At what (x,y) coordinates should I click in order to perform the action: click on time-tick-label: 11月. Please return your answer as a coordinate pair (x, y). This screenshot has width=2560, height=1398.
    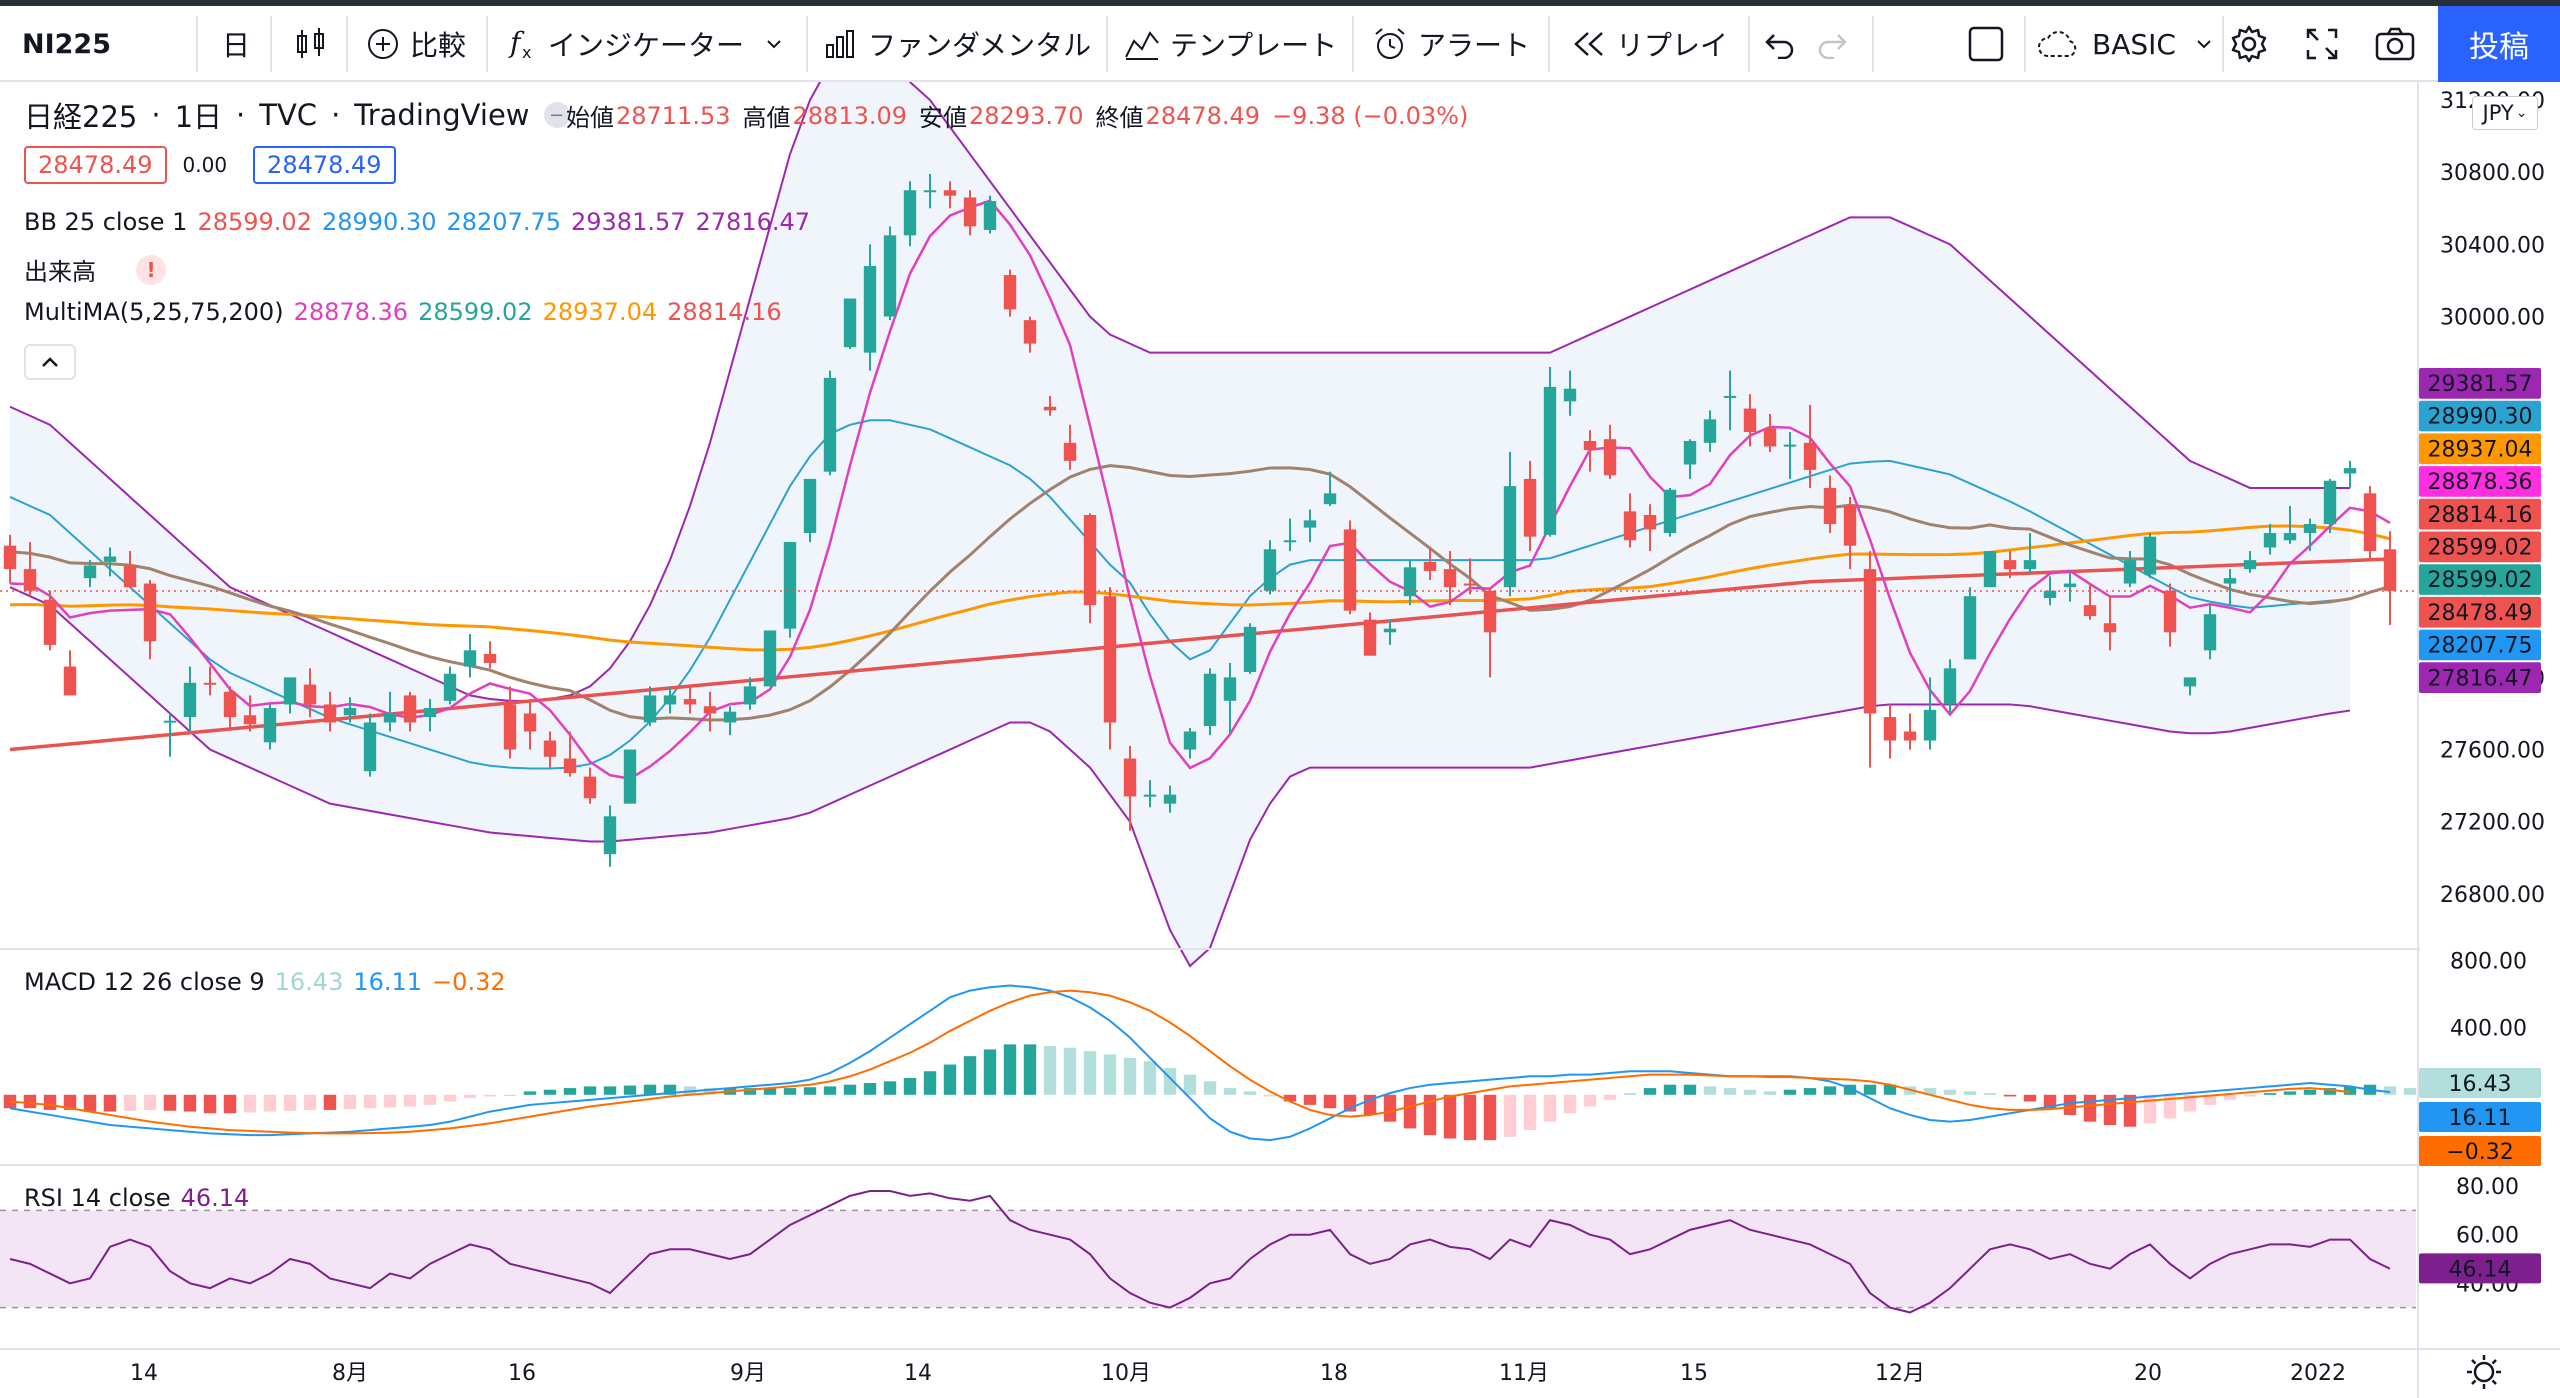
    Looking at the image, I should click on (1524, 1373).